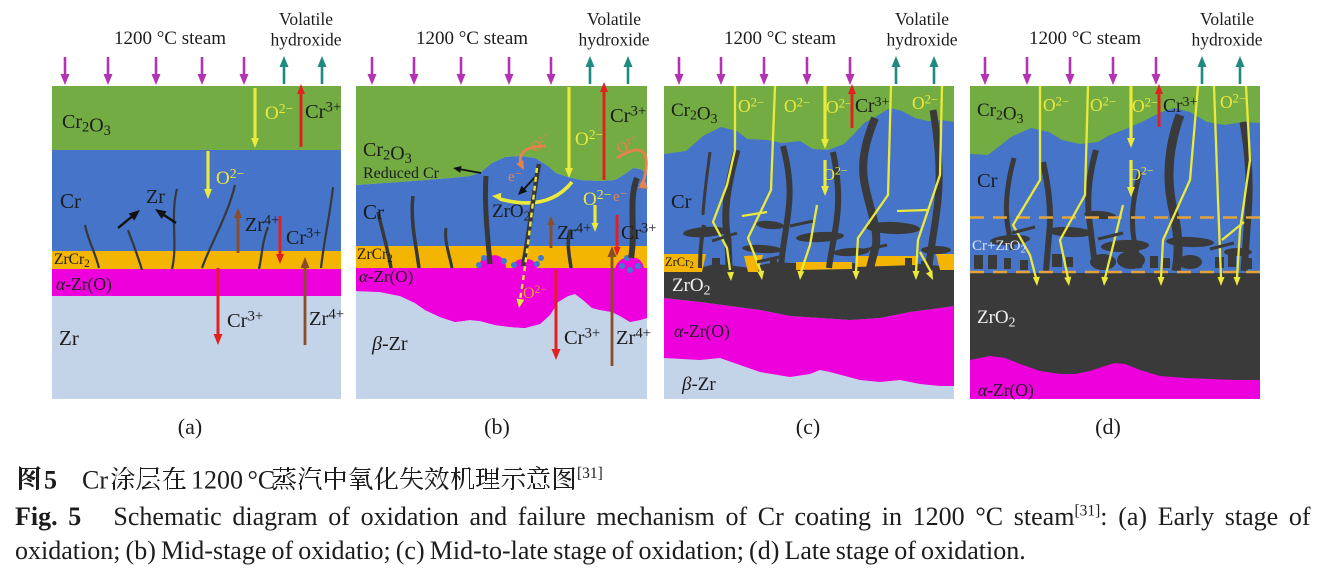 This screenshot has width=1323, height=588. Describe the element at coordinates (590, 473) in the screenshot. I see `svg-text: [31]` at that location.